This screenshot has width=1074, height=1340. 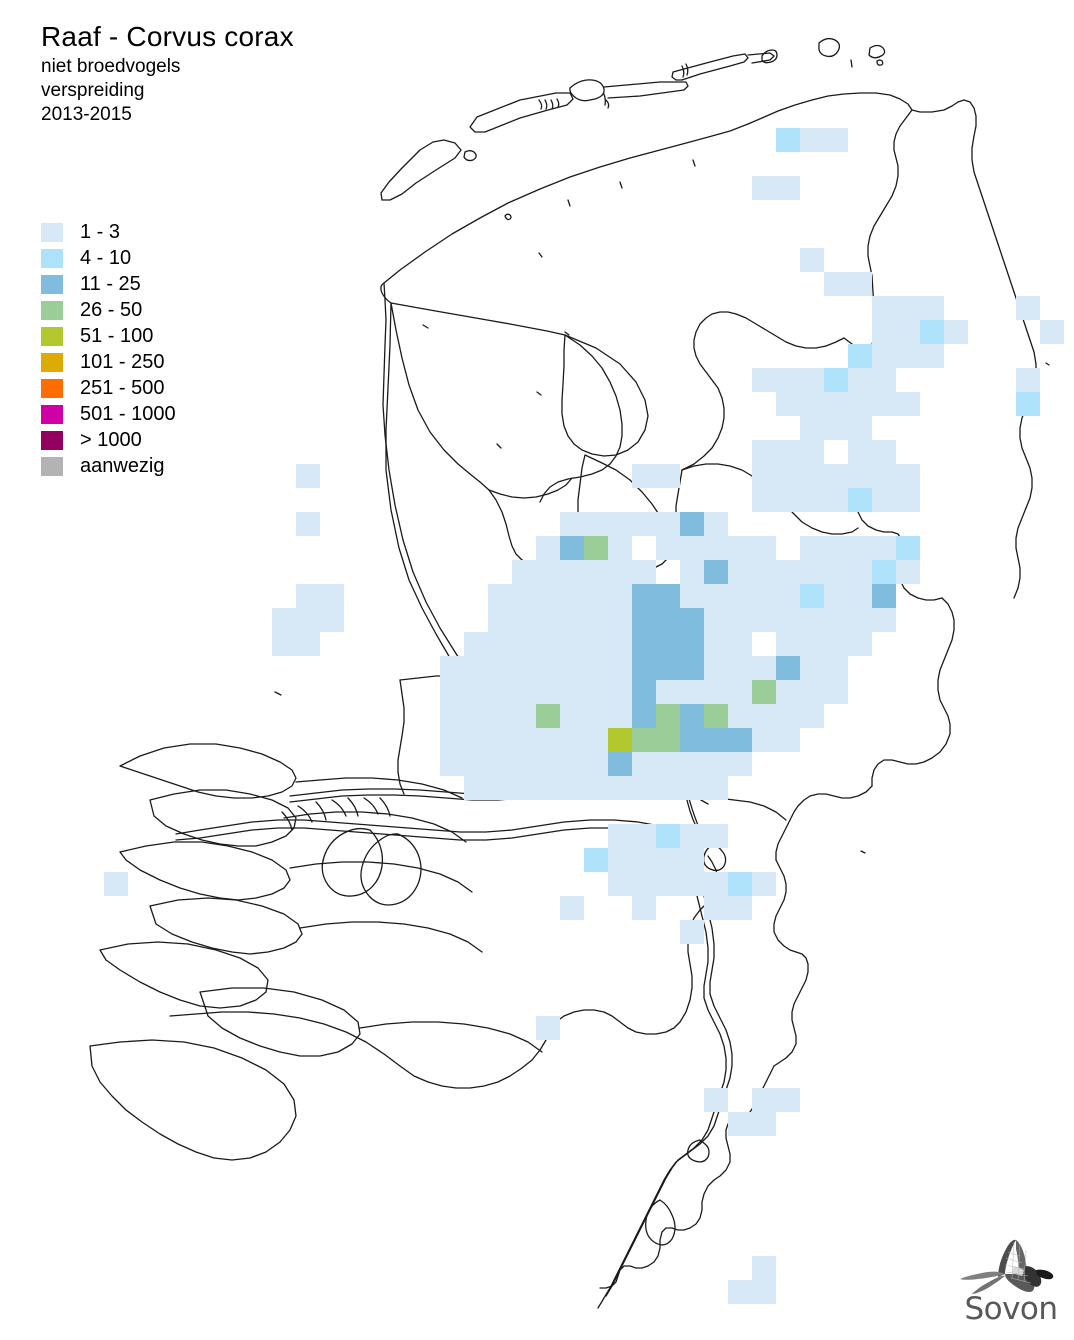 I want to click on island-terschelling-tail, so click(x=646, y=90).